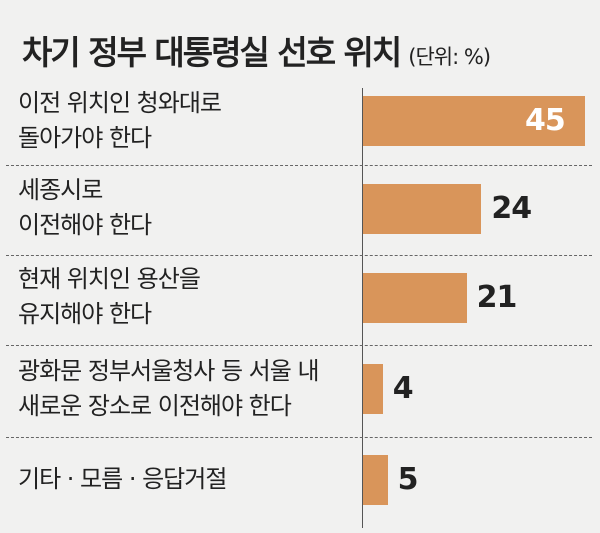 This screenshot has width=600, height=533. Describe the element at coordinates (545, 120) in the screenshot. I see `data-label: 45` at that location.